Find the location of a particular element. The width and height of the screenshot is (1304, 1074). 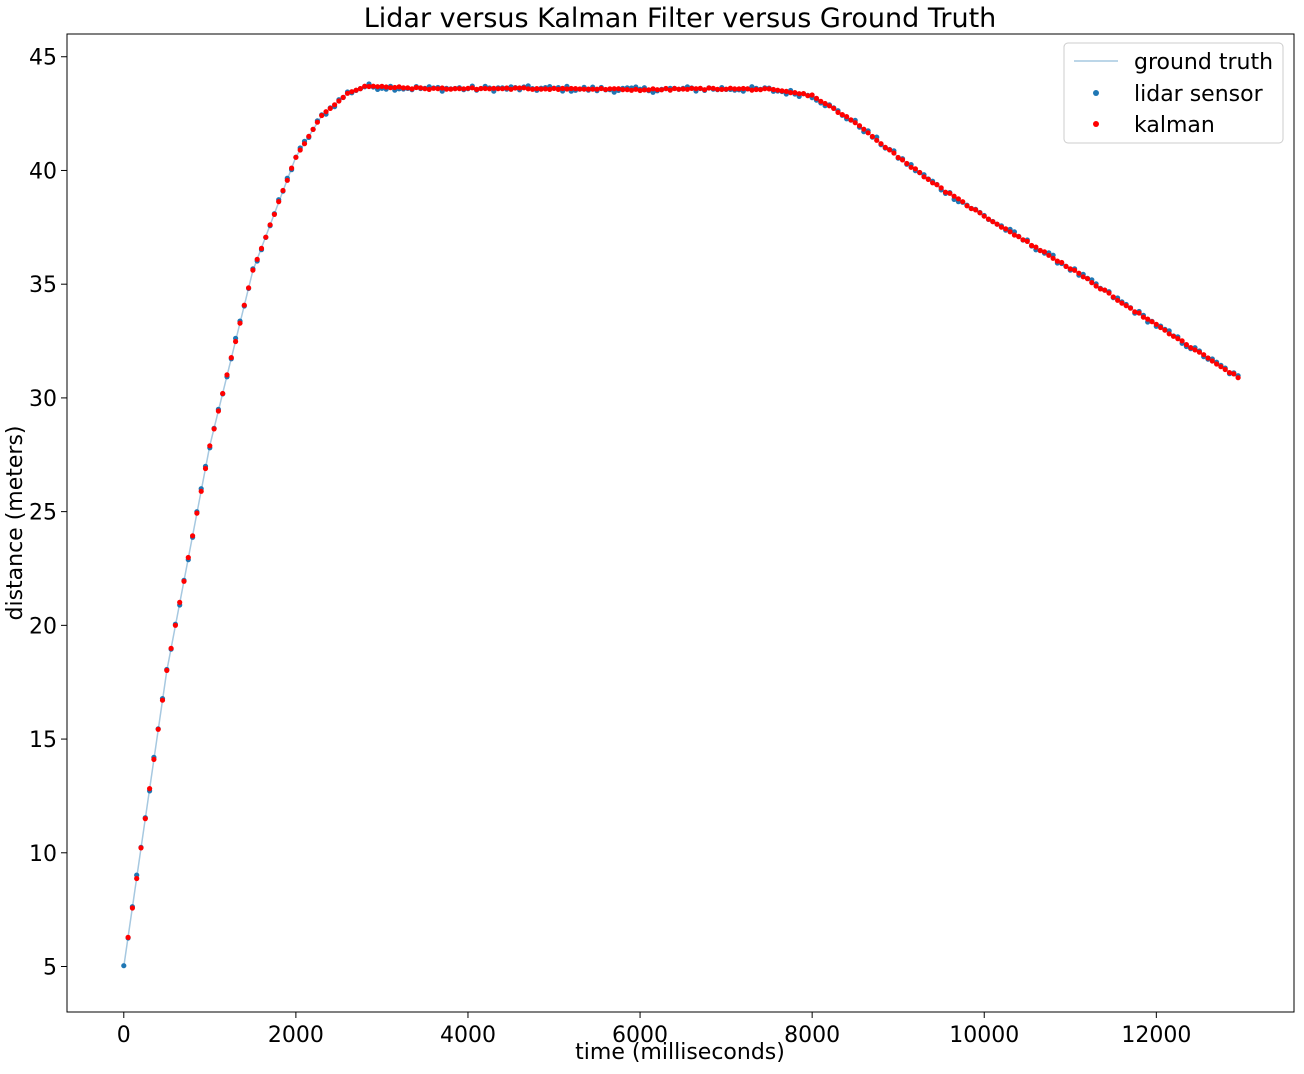

y-axis: 5 10 15 20 25 30 35 40 45 is located at coordinates (48, 513).